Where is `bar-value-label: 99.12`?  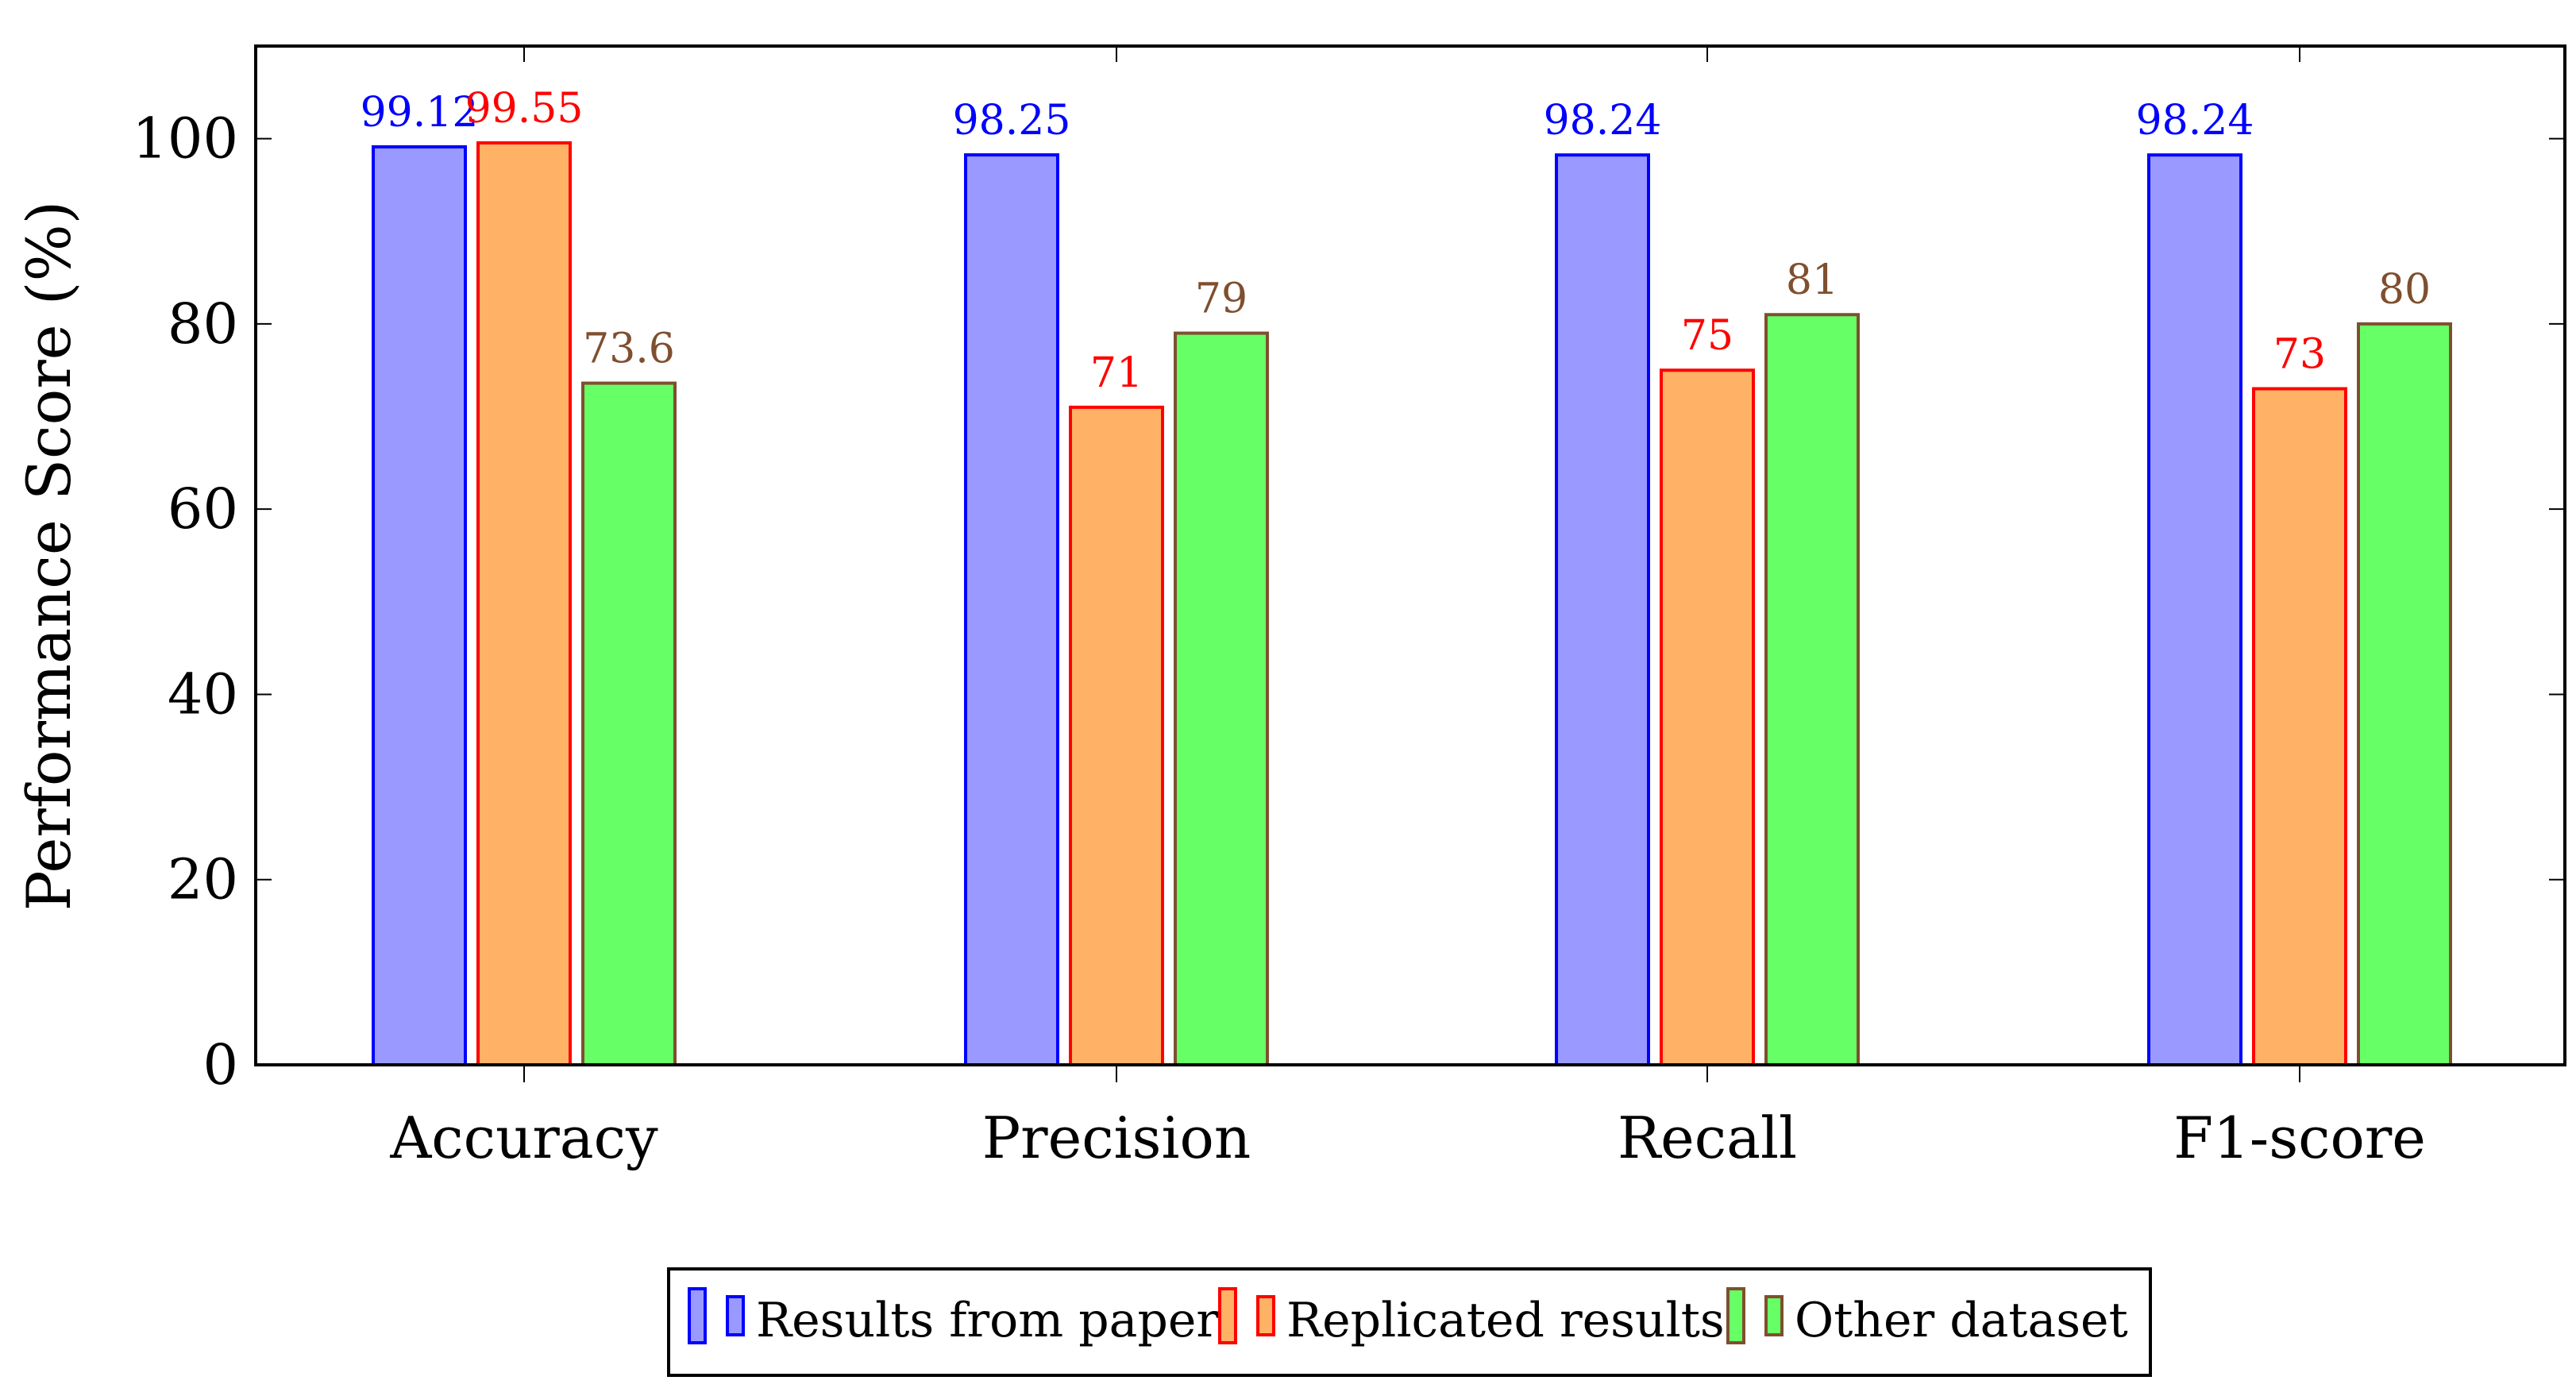 bar-value-label: 99.12 is located at coordinates (420, 113).